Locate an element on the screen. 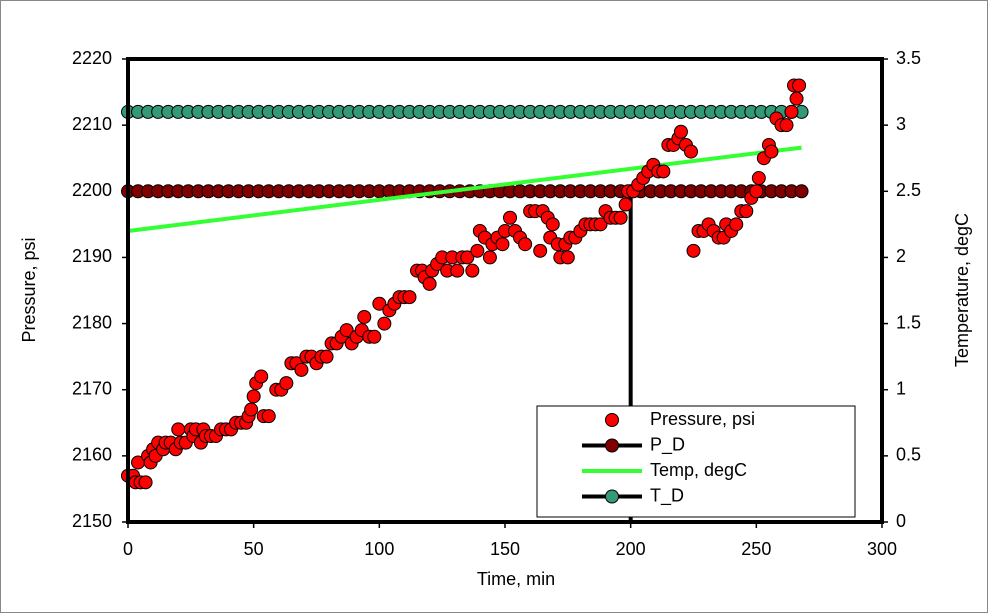 This screenshot has width=988, height=613. x-tick-label: 0 is located at coordinates (128, 549).